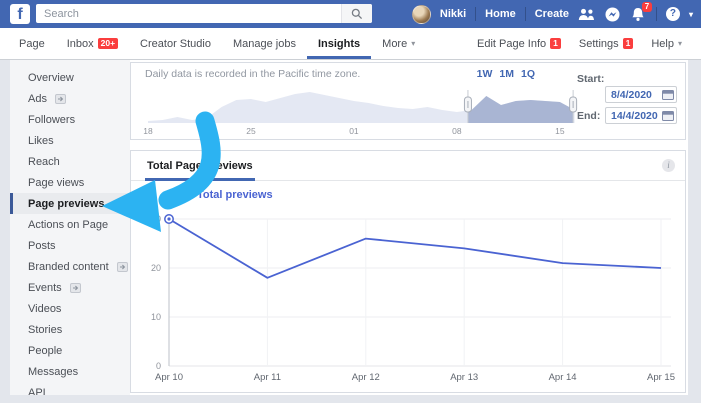 The width and height of the screenshot is (701, 403). What do you see at coordinates (366, 377) in the screenshot?
I see `x-axis-label: Apr 12` at bounding box center [366, 377].